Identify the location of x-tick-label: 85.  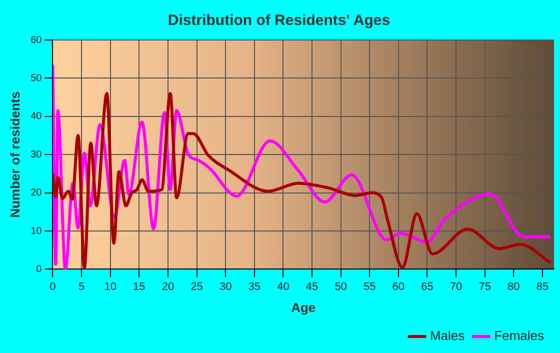
(542, 286).